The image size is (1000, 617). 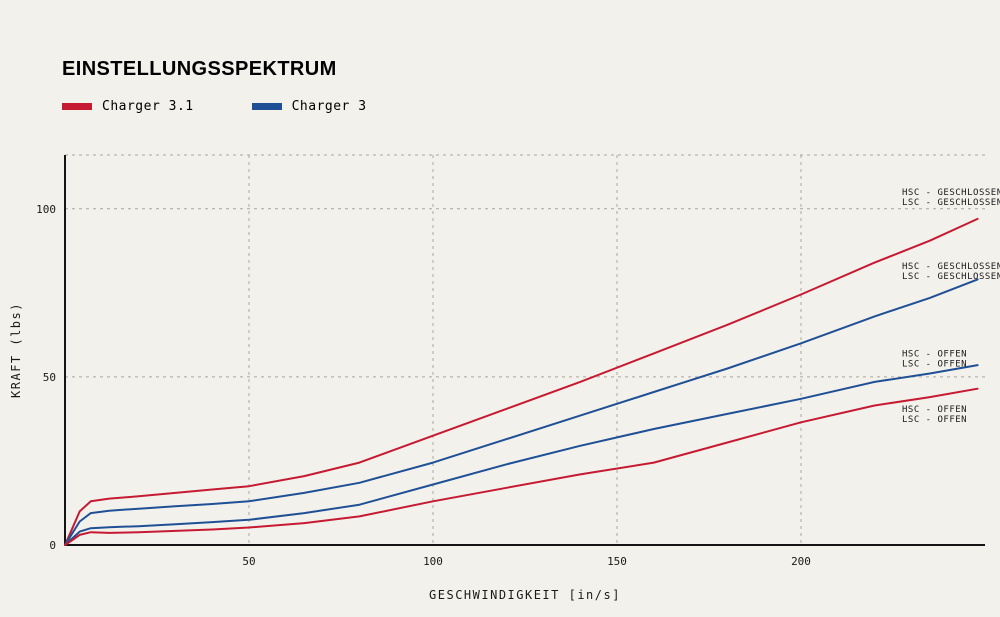 What do you see at coordinates (199, 69) in the screenshot?
I see `chart-title: EINSTELLUNGSSPEKTRUM` at bounding box center [199, 69].